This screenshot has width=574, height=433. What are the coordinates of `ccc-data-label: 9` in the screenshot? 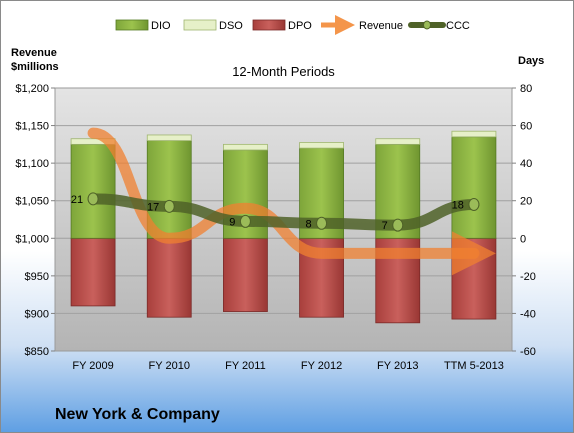 It's located at (232, 222).